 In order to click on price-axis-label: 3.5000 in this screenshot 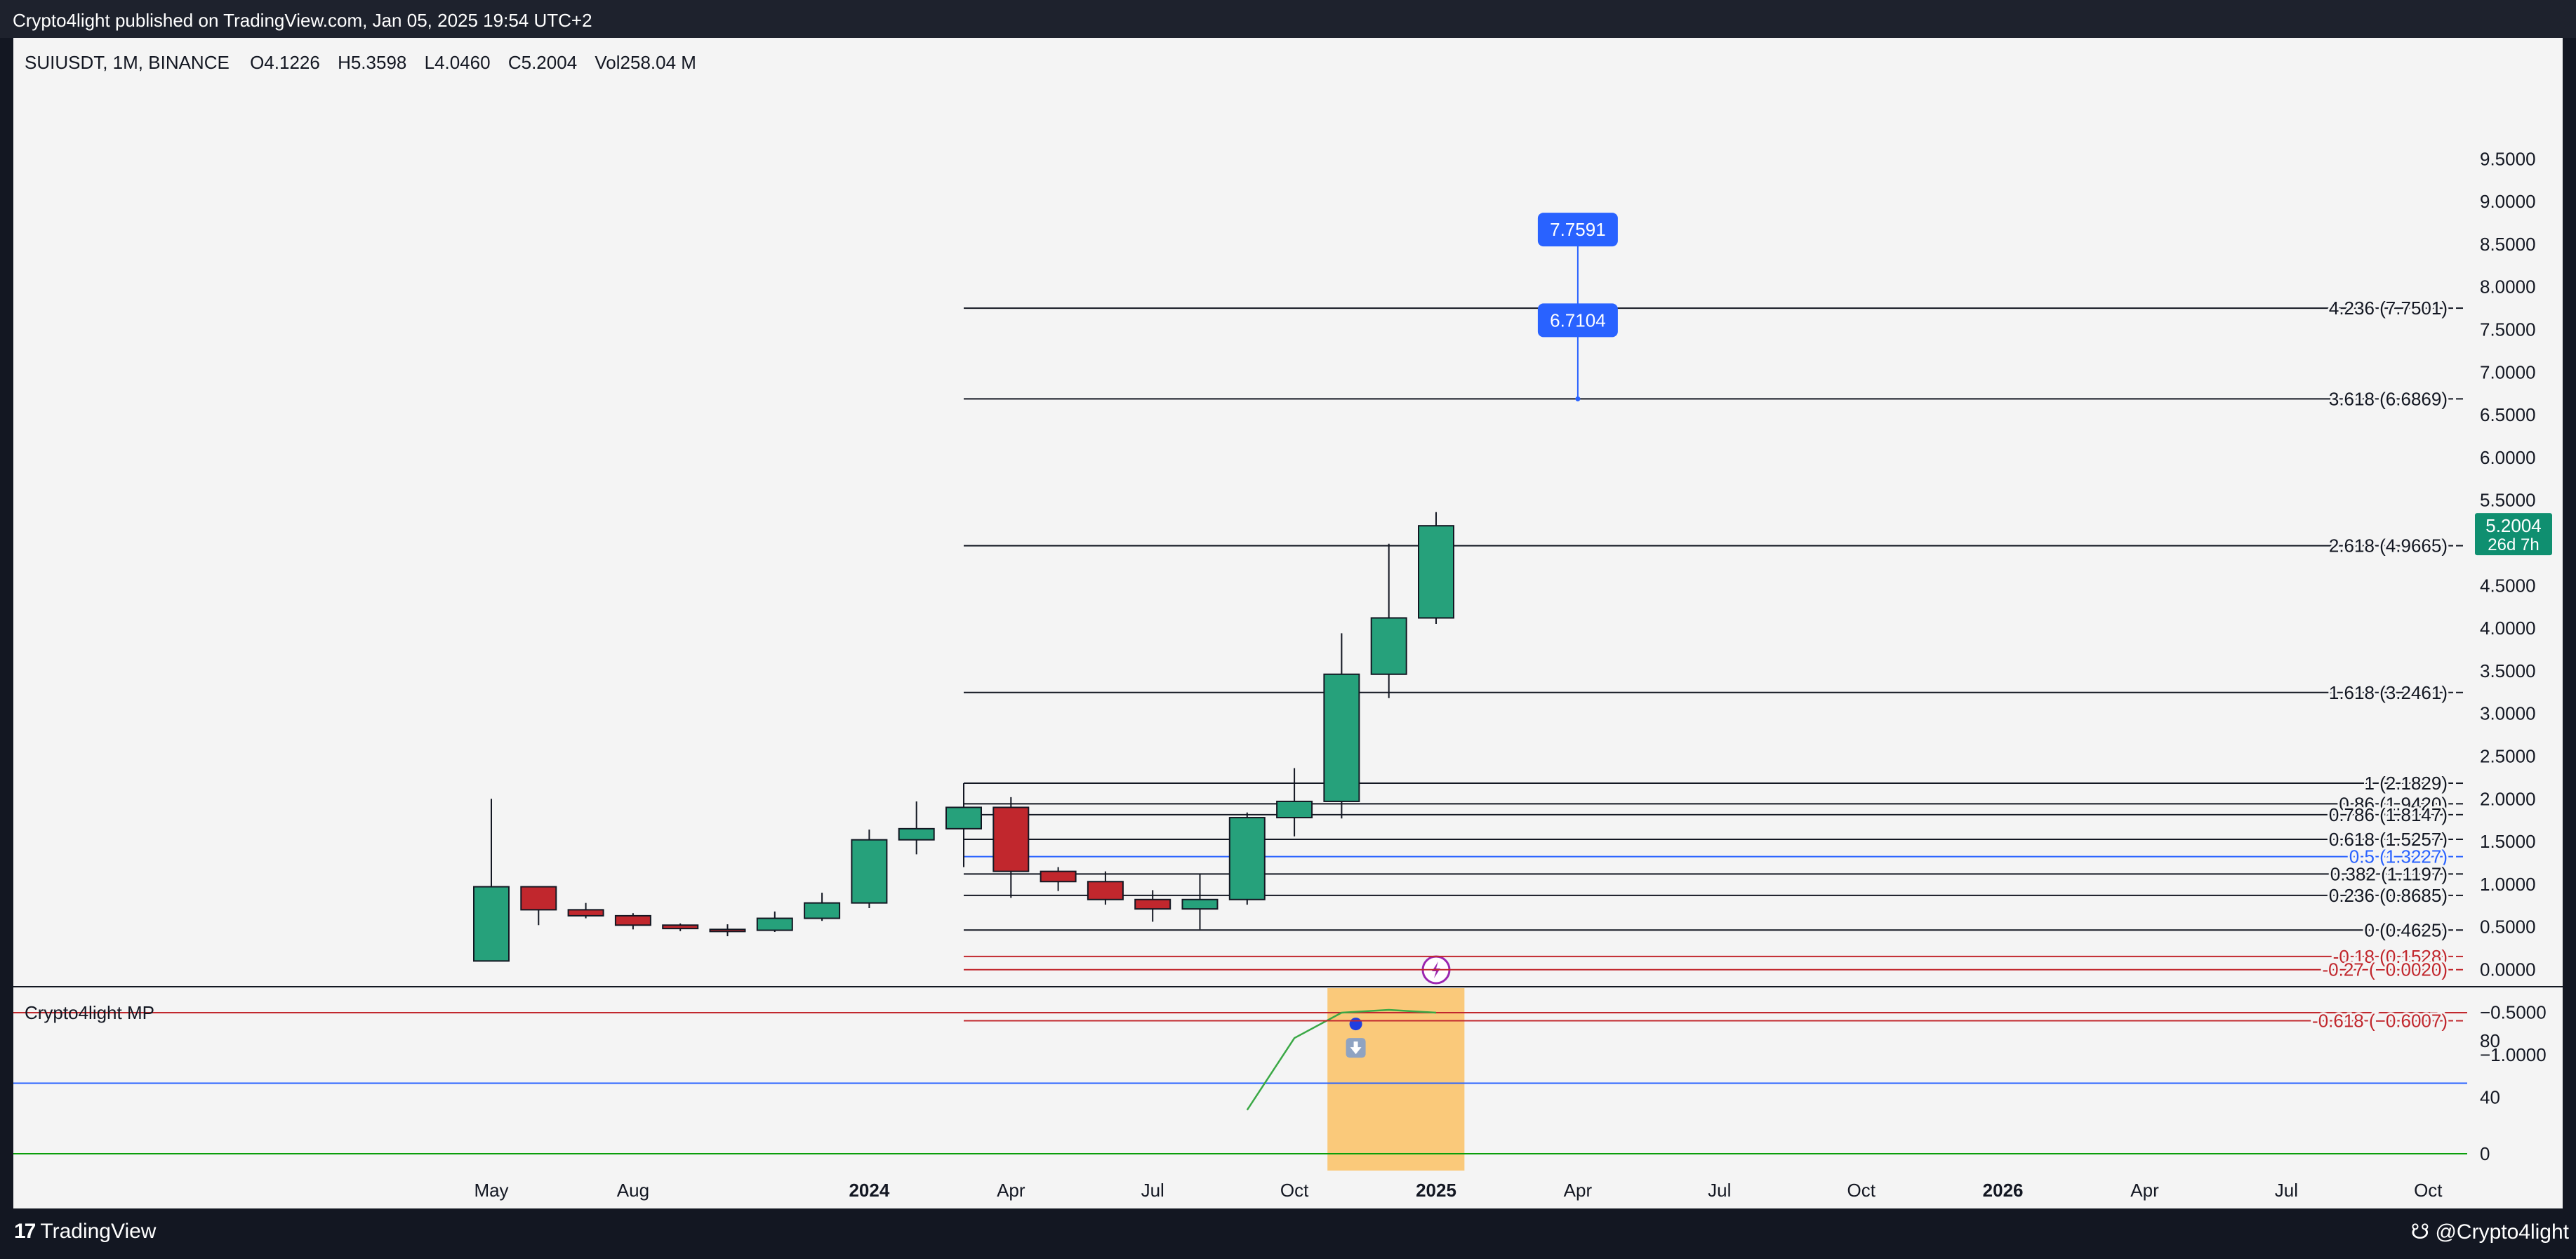, I will do `click(2508, 670)`.